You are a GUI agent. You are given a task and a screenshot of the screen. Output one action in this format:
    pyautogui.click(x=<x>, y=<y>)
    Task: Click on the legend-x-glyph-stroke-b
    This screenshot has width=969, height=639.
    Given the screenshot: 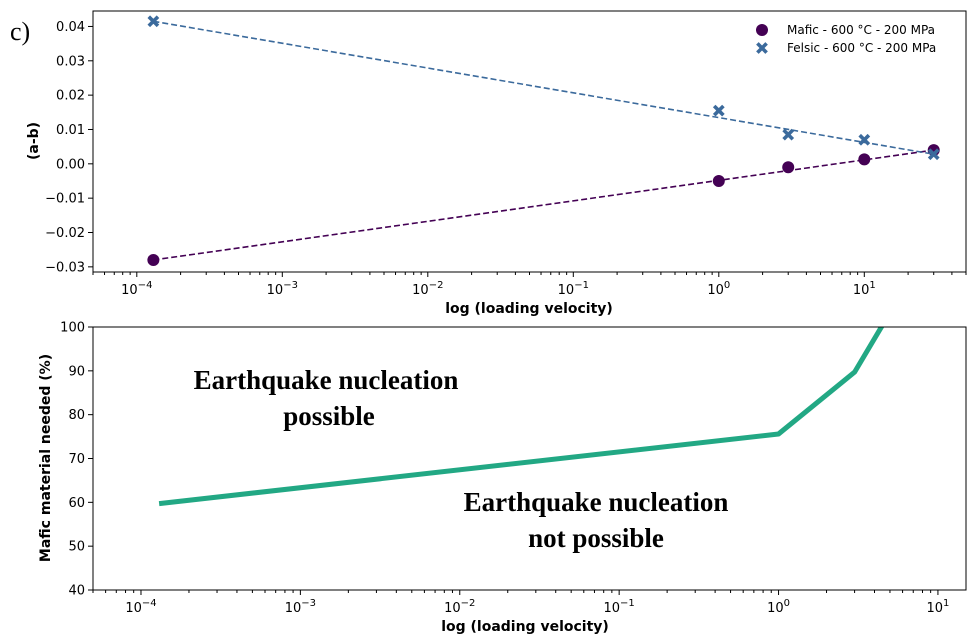 What is the action you would take?
    pyautogui.click(x=762, y=48)
    